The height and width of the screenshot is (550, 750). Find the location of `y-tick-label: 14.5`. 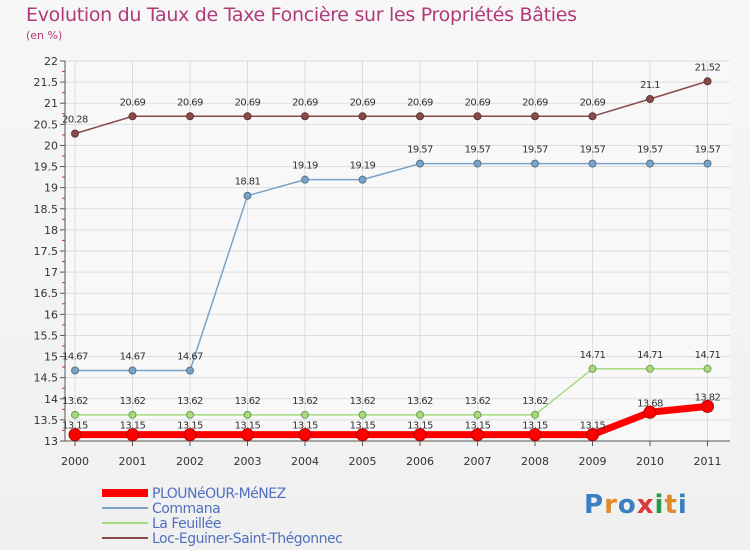

y-tick-label: 14.5 is located at coordinates (46, 378).